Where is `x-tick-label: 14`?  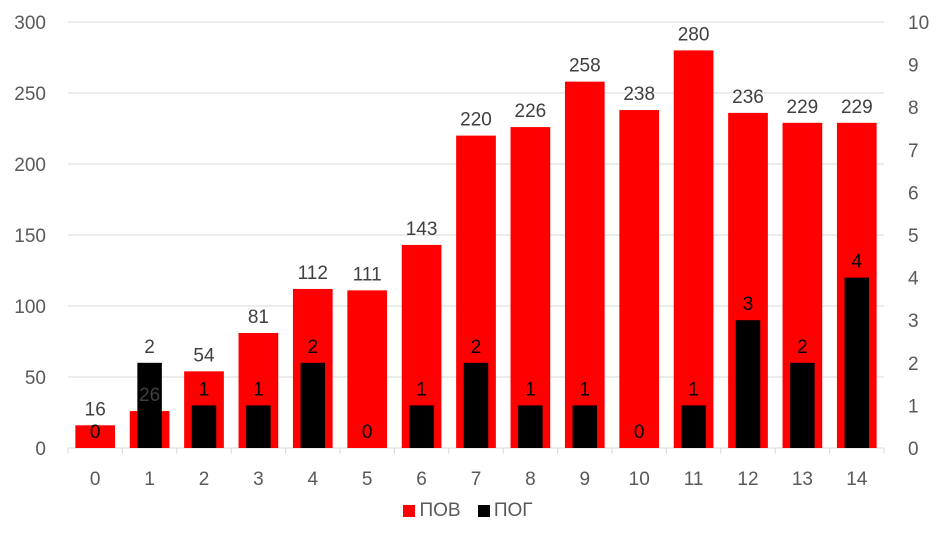 x-tick-label: 14 is located at coordinates (857, 479).